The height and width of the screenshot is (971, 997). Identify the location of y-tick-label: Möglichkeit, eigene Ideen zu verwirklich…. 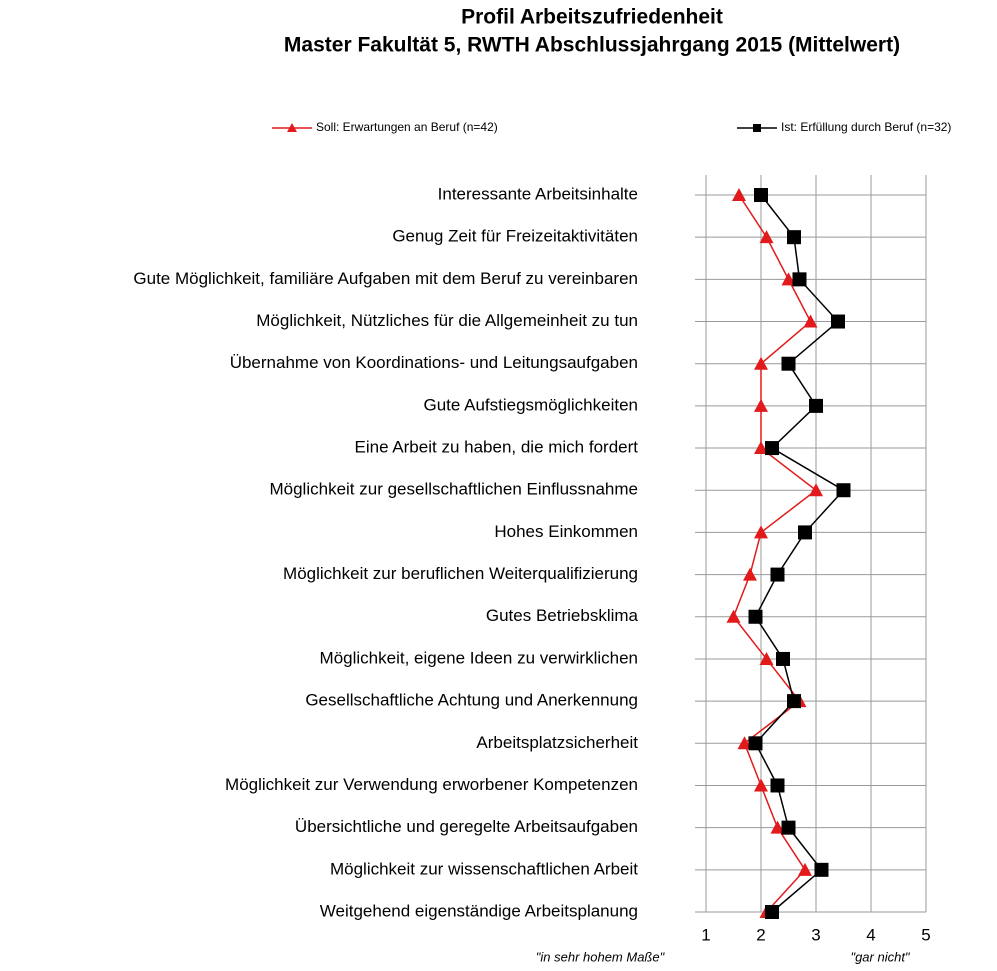
(479, 657).